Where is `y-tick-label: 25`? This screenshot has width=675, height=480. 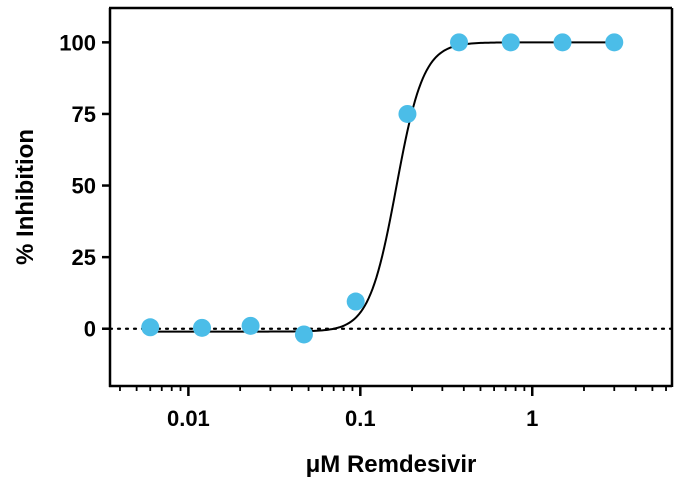
y-tick-label: 25 is located at coordinates (84, 257).